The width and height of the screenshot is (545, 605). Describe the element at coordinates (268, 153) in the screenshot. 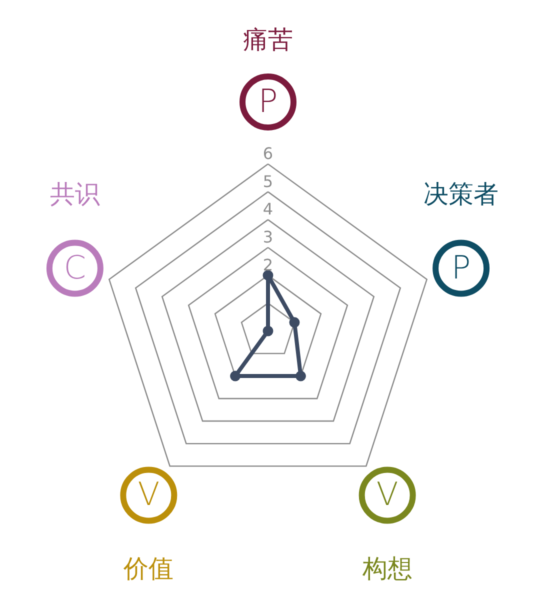

I see `y-tick-label: 6` at that location.